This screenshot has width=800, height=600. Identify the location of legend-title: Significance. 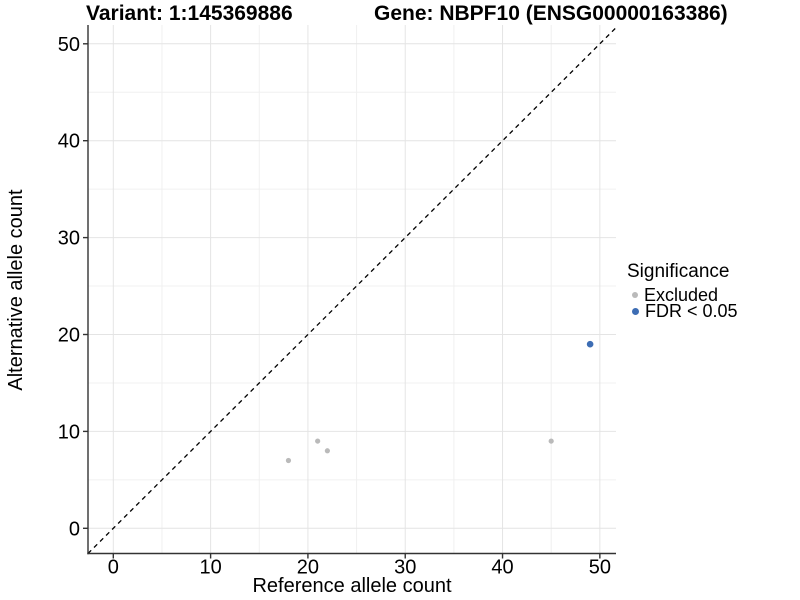
(678, 271).